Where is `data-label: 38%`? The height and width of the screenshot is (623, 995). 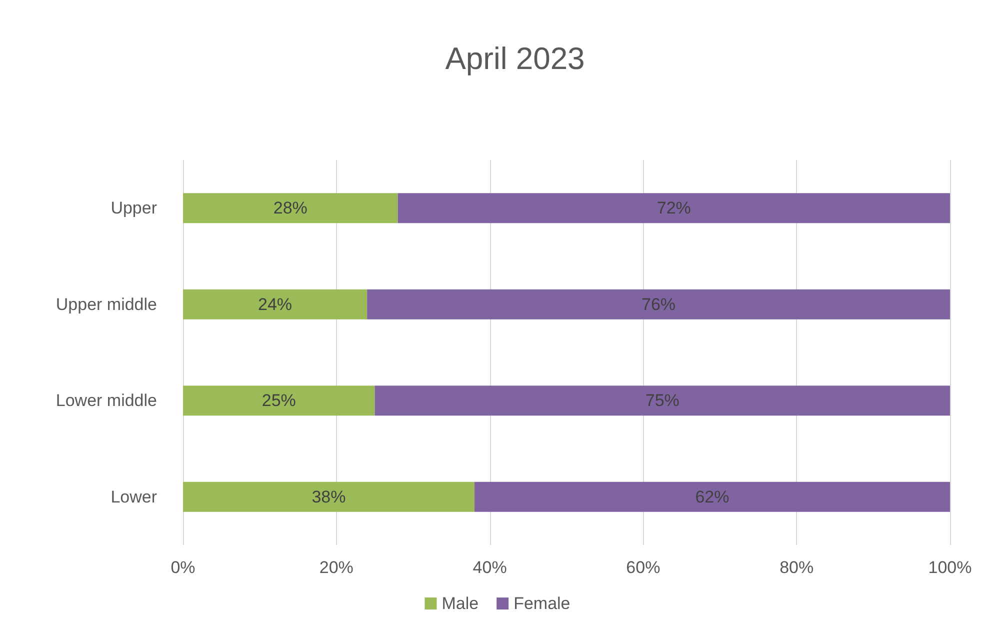 data-label: 38% is located at coordinates (329, 496).